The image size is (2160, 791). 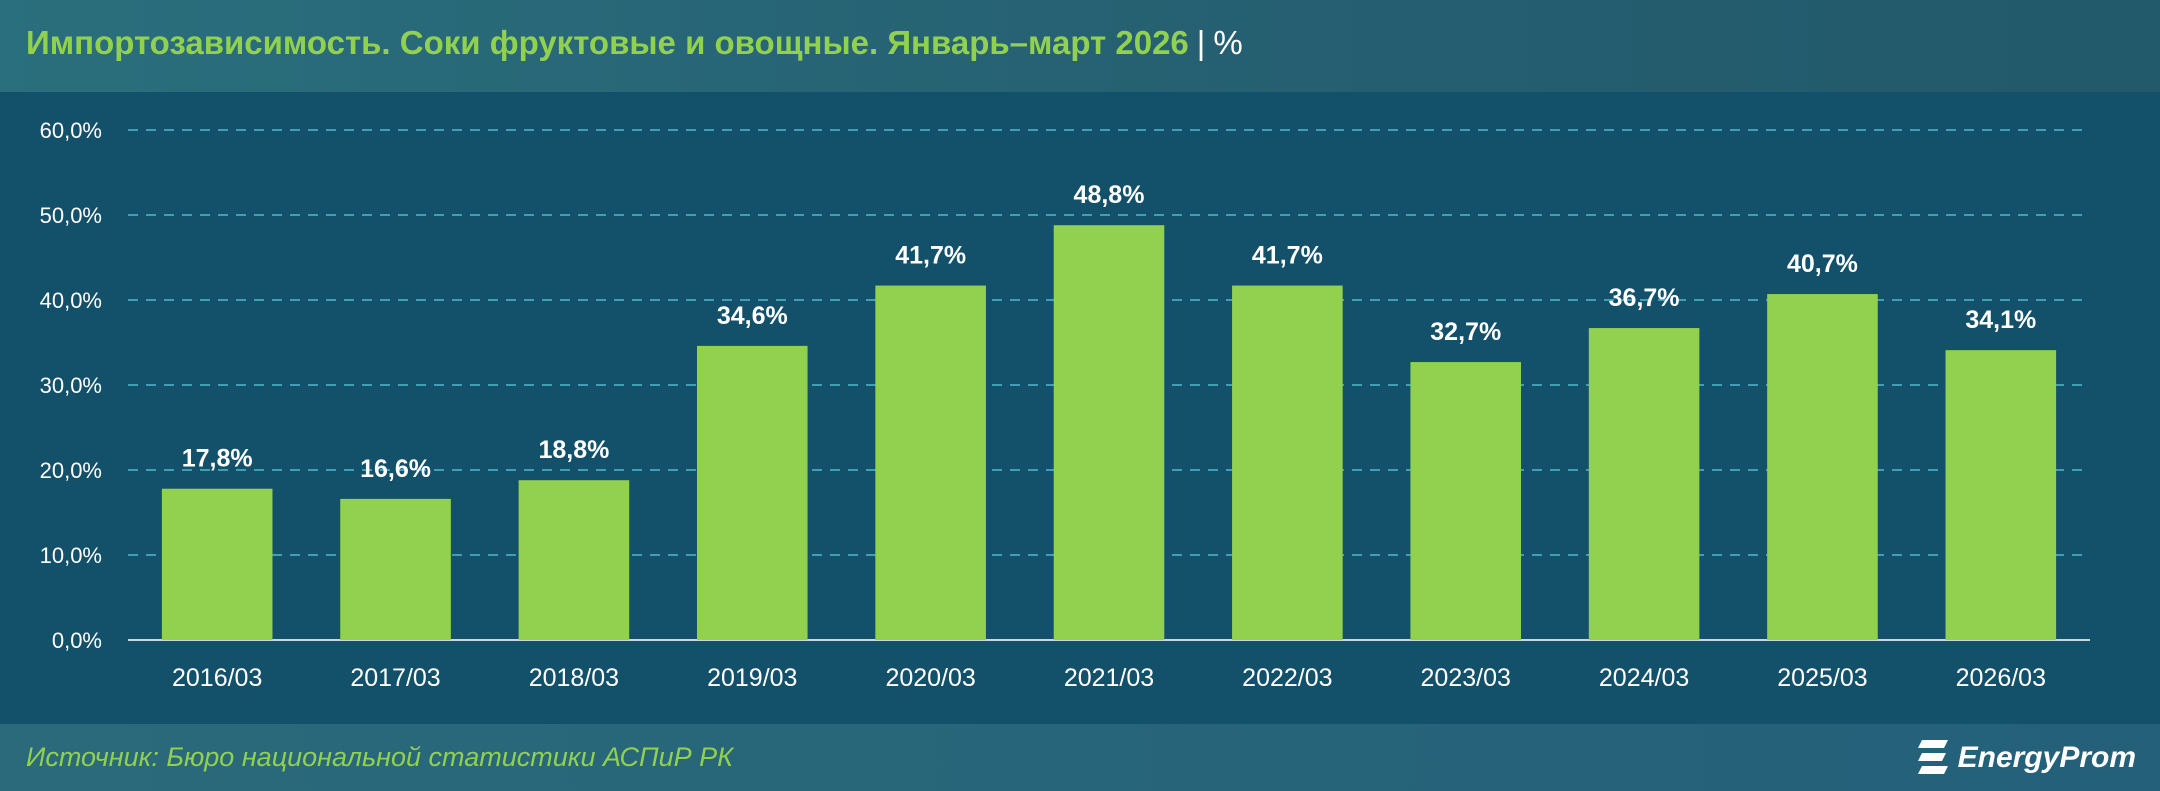 I want to click on bar-value-label: 36,7%, so click(x=1644, y=298).